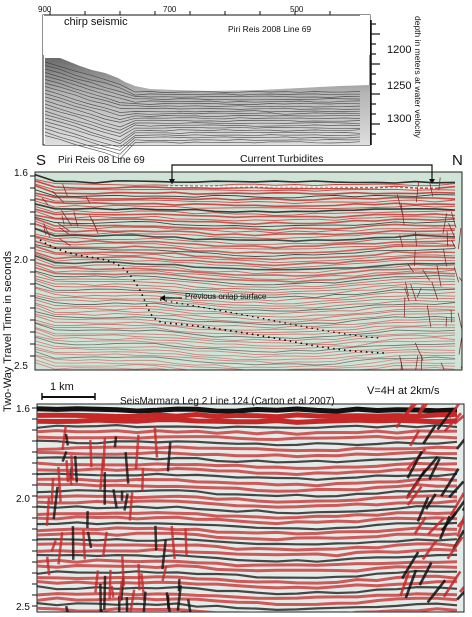 This screenshot has height=617, width=472. I want to click on chirp-top-tick-500: 500, so click(297, 9).